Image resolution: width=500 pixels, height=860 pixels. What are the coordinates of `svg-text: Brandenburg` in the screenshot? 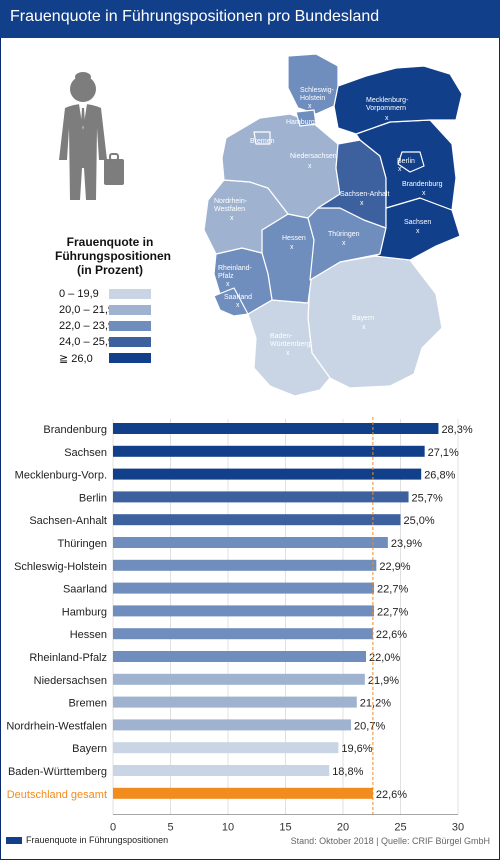 It's located at (422, 184).